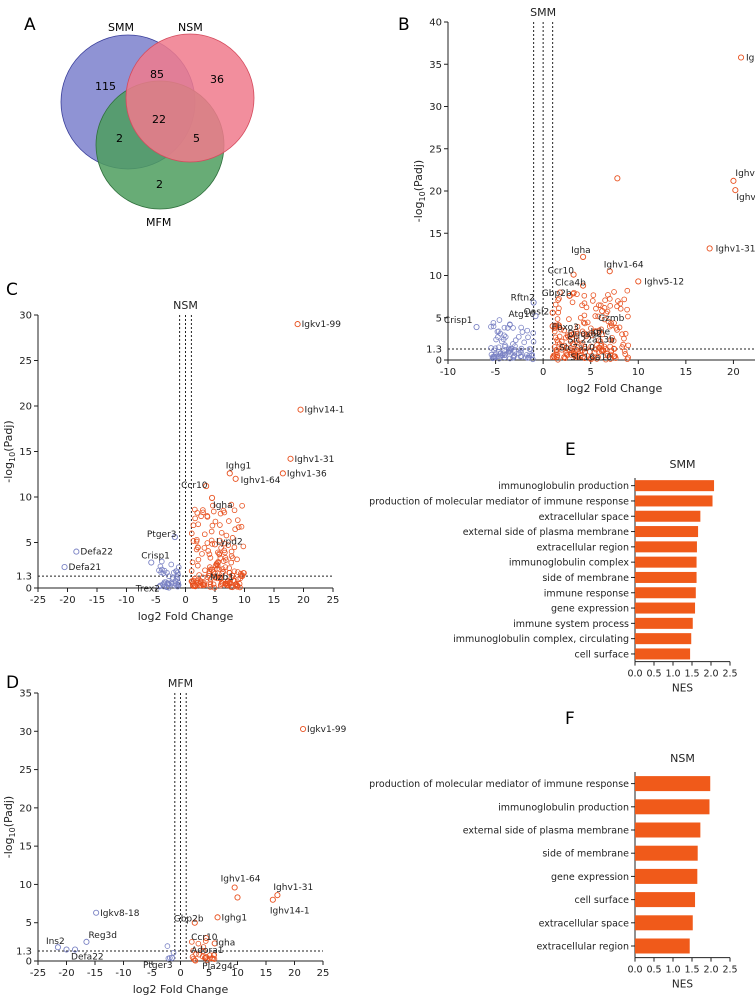 Image resolution: width=755 pixels, height=1007 pixels. Describe the element at coordinates (584, 517) in the screenshot. I see `category-label: extracellular space` at that location.